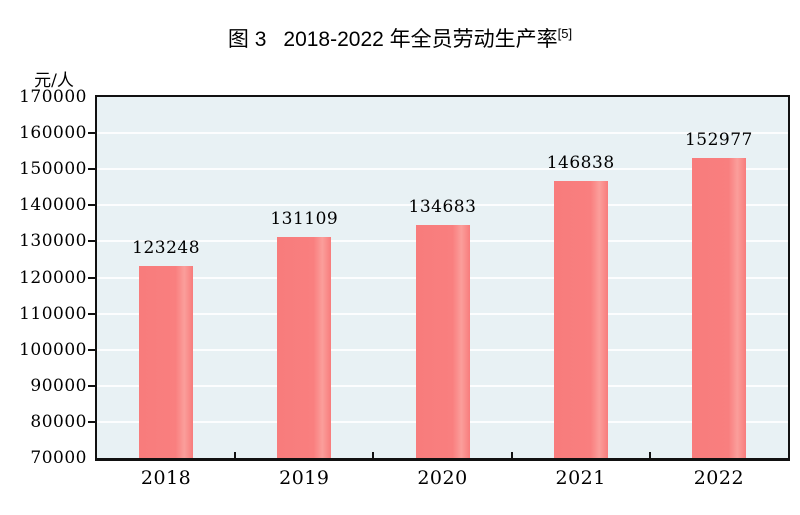 This screenshot has height=515, width=800. I want to click on chart-title-text: 2018-2022 年全员劳动生产率, so click(420, 39).